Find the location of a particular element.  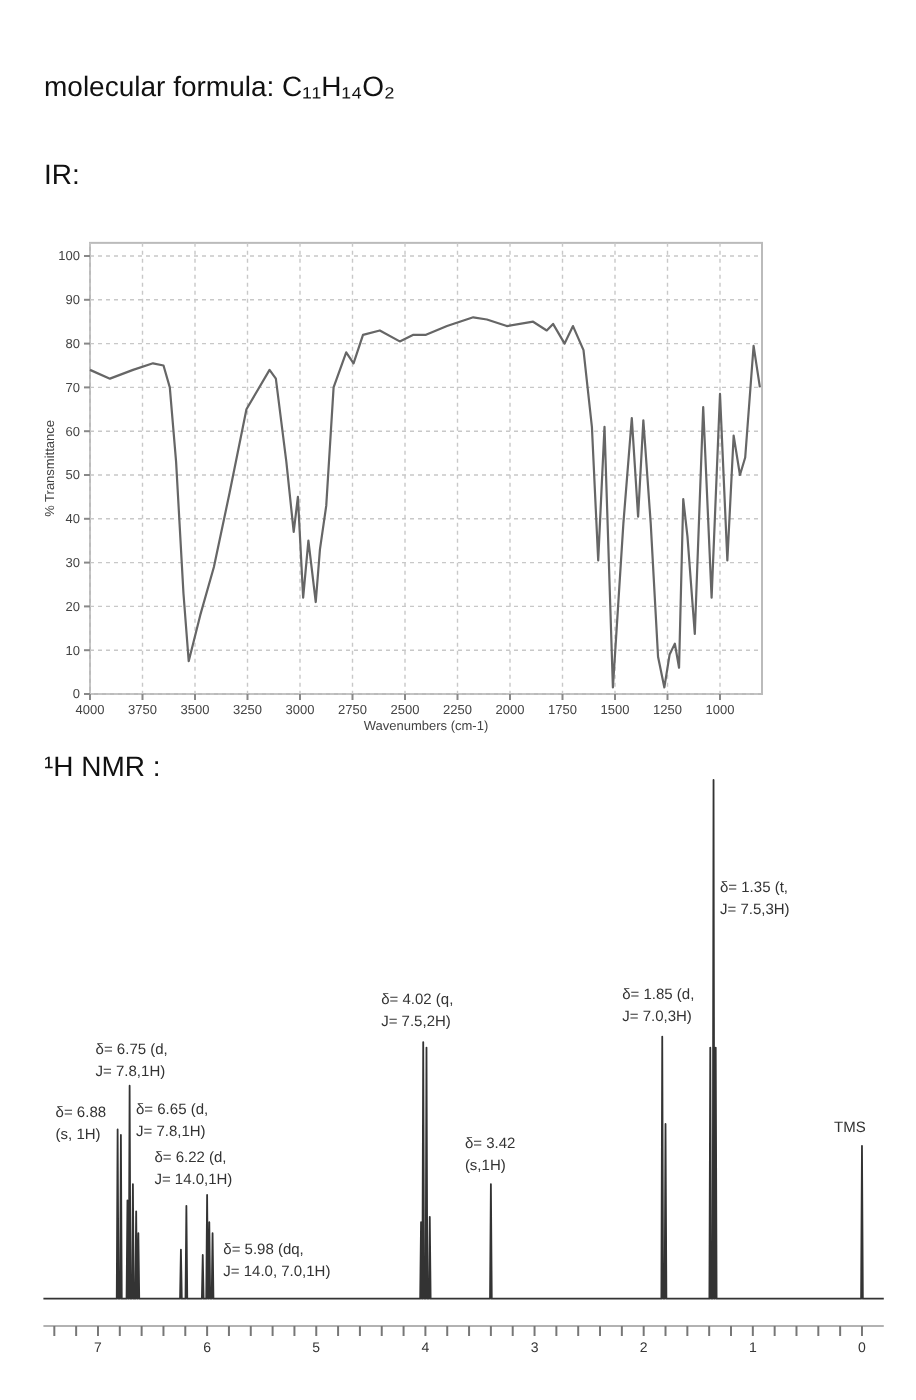

chart-subtitle: IR: is located at coordinates (62, 174).